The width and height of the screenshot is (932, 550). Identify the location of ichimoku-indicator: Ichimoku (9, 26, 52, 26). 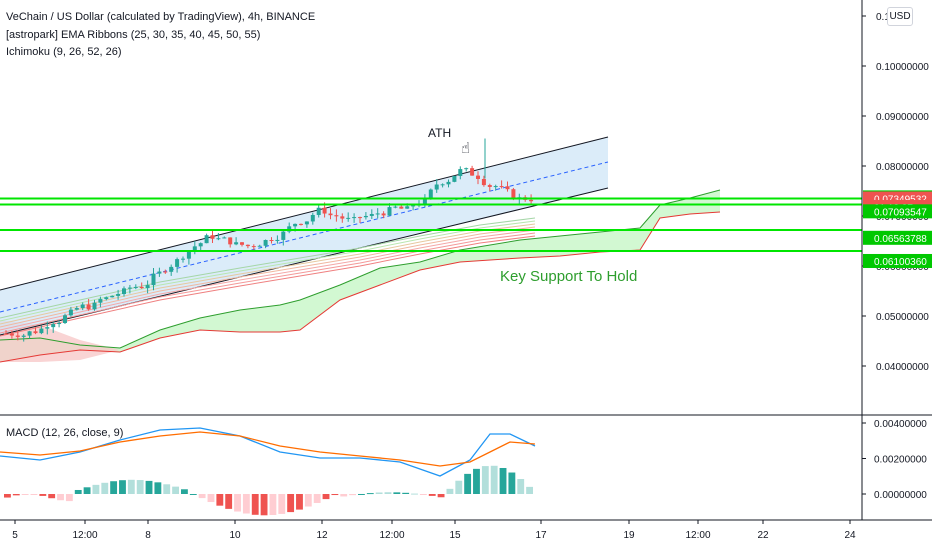
(64, 52).